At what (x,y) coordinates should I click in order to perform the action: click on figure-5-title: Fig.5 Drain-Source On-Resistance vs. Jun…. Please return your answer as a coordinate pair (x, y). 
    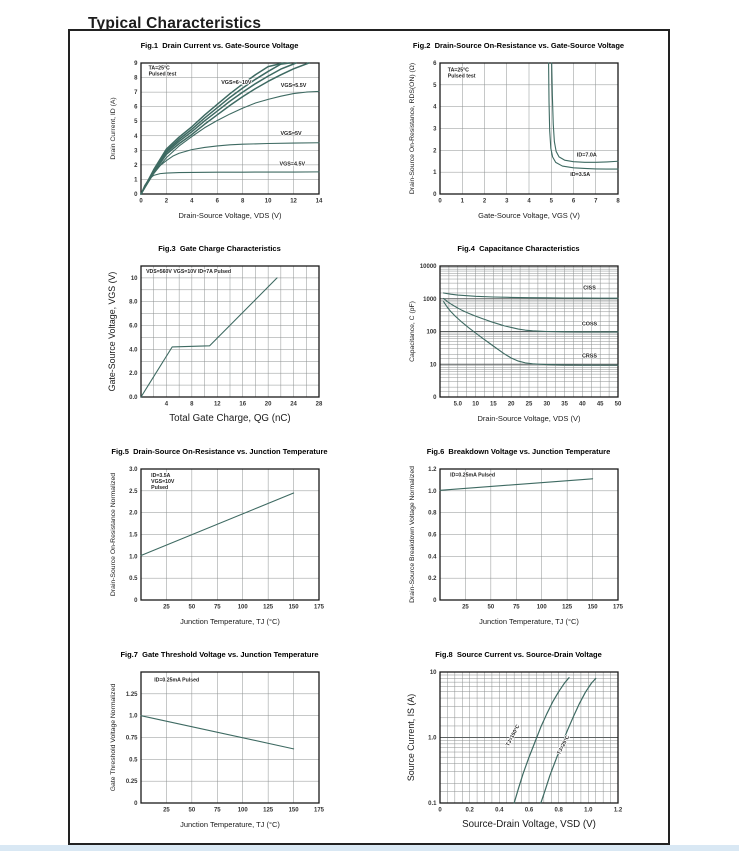
    Looking at the image, I should click on (219, 451).